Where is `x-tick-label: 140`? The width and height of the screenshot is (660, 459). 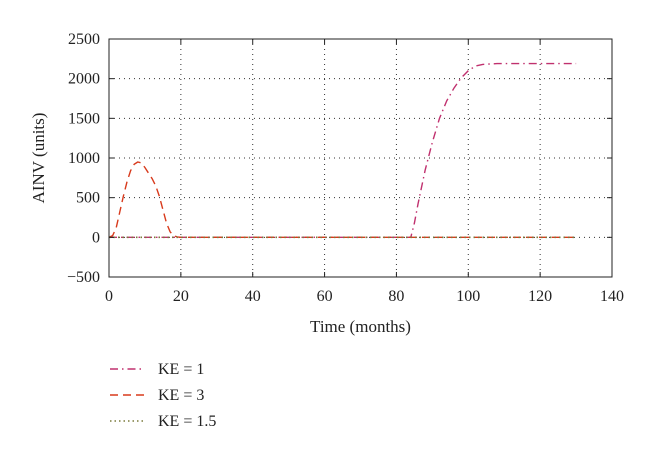 x-tick-label: 140 is located at coordinates (612, 296).